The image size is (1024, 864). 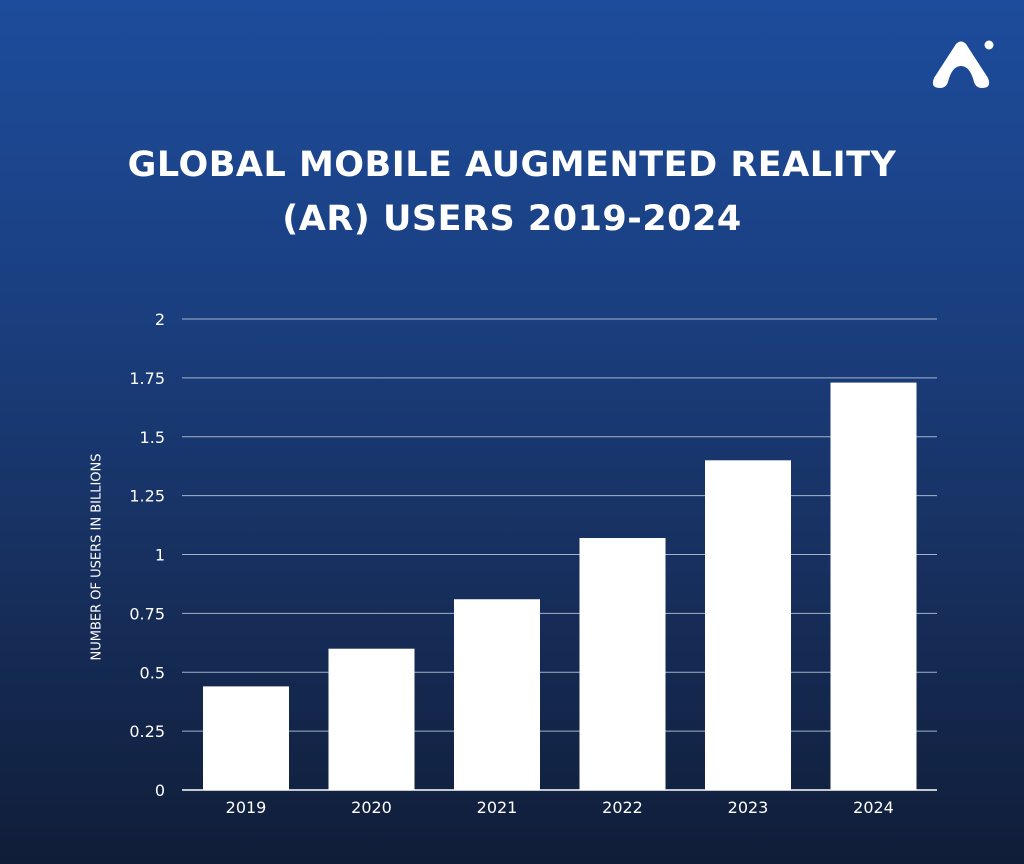 I want to click on bar-2021, so click(x=497, y=694).